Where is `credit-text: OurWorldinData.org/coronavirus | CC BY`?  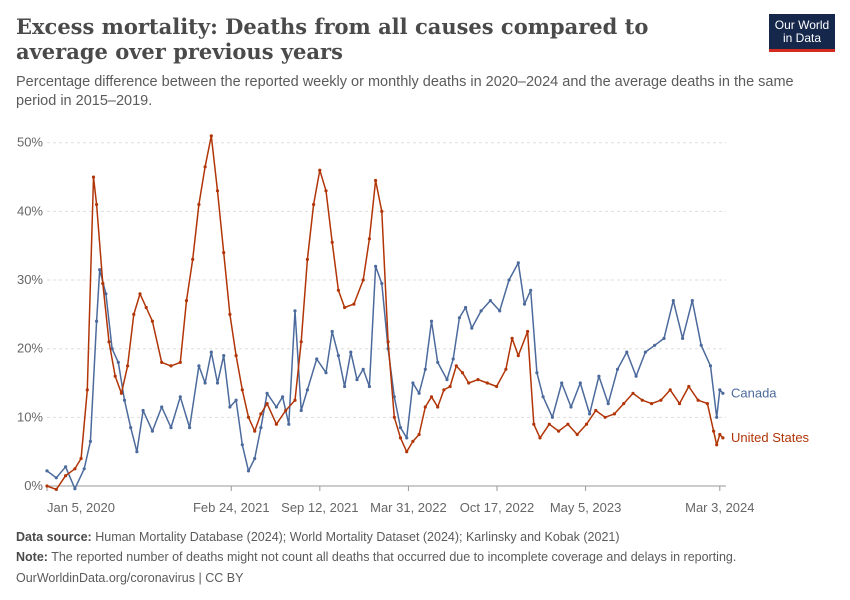 credit-text: OurWorldinData.org/coronavirus | CC BY is located at coordinates (130, 578).